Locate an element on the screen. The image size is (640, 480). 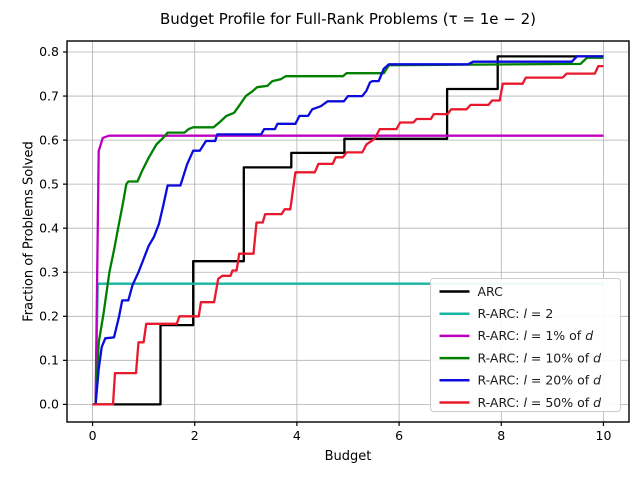
x-tick-label: 10 is located at coordinates (604, 435).